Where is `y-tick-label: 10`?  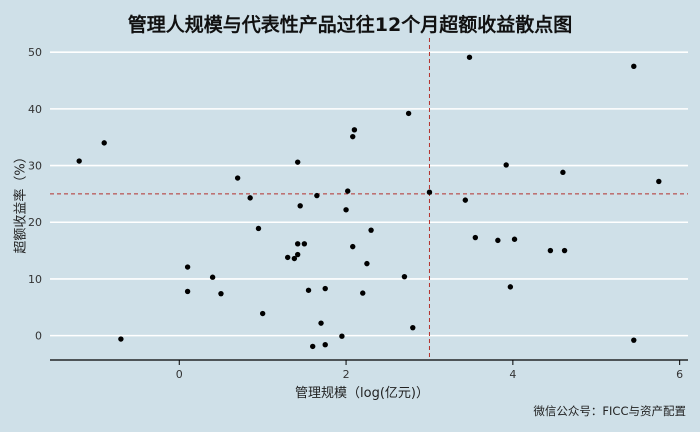
y-tick-label: 10 is located at coordinates (35, 279).